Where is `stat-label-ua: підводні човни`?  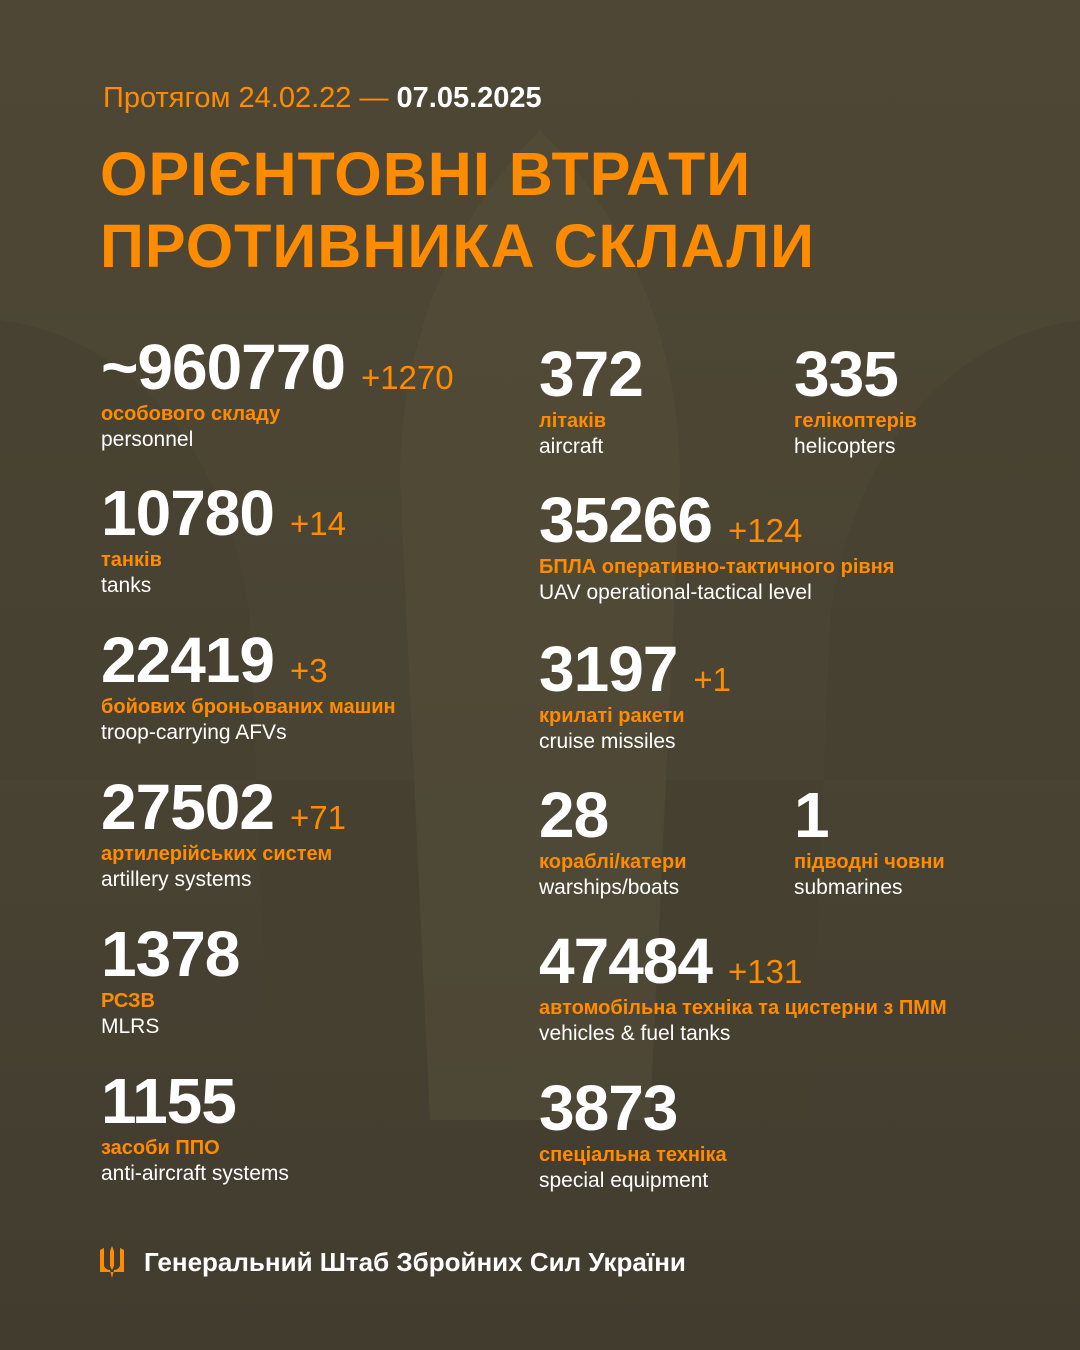
stat-label-ua: підводні човни is located at coordinates (869, 862).